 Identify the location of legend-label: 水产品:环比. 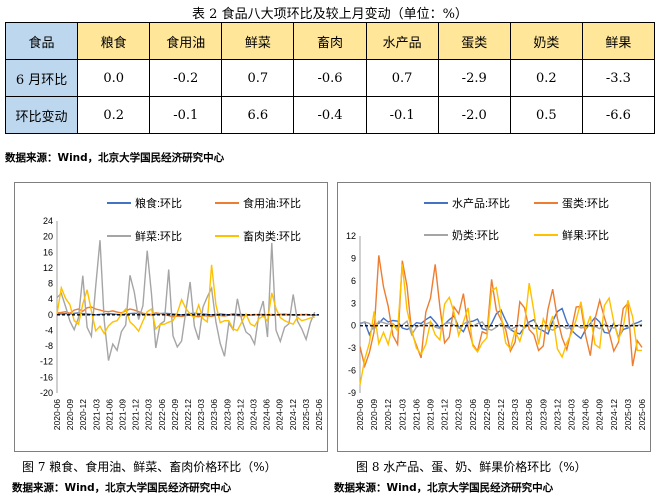
(481, 203).